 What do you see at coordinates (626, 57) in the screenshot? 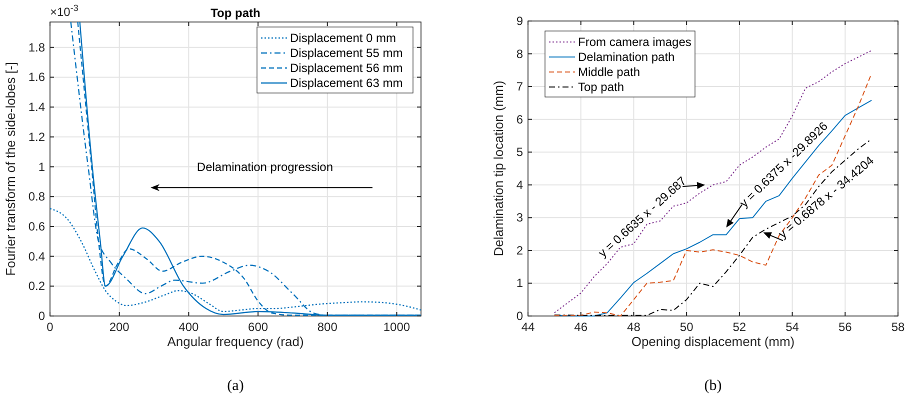
I see `legend-label: Delamination path` at bounding box center [626, 57].